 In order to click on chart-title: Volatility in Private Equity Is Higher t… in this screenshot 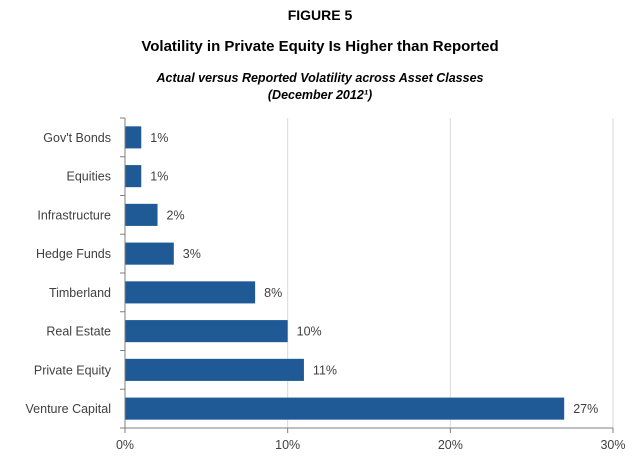, I will do `click(320, 46)`.